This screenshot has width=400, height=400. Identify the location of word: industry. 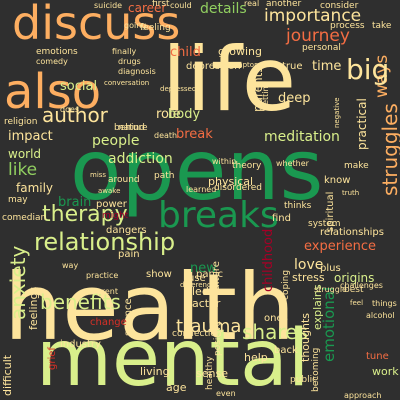
(80, 344).